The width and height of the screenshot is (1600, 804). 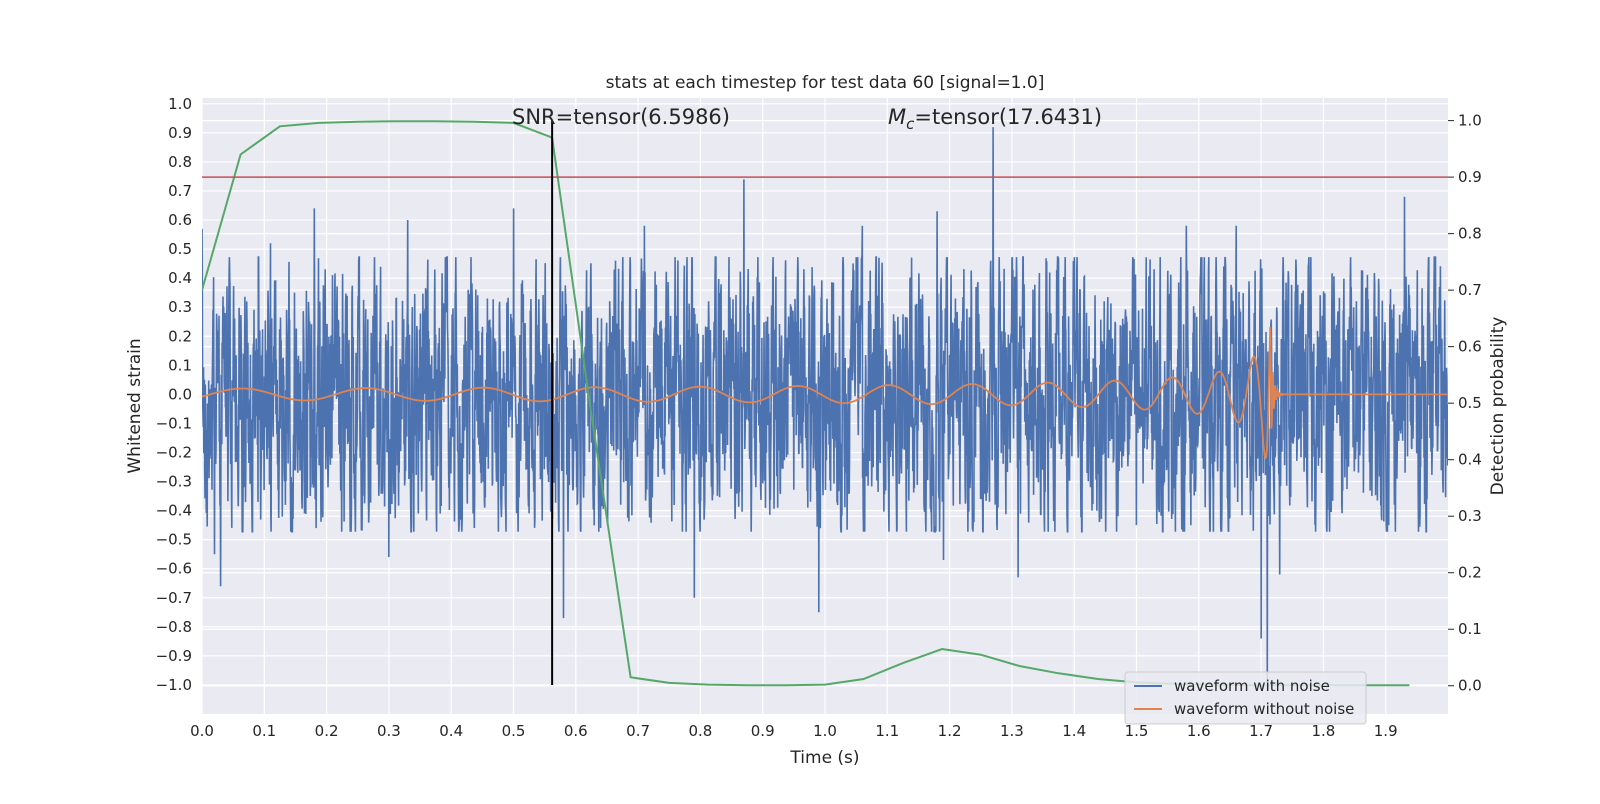 What do you see at coordinates (180, 191) in the screenshot?
I see `y-left-tick-label: 0.7` at bounding box center [180, 191].